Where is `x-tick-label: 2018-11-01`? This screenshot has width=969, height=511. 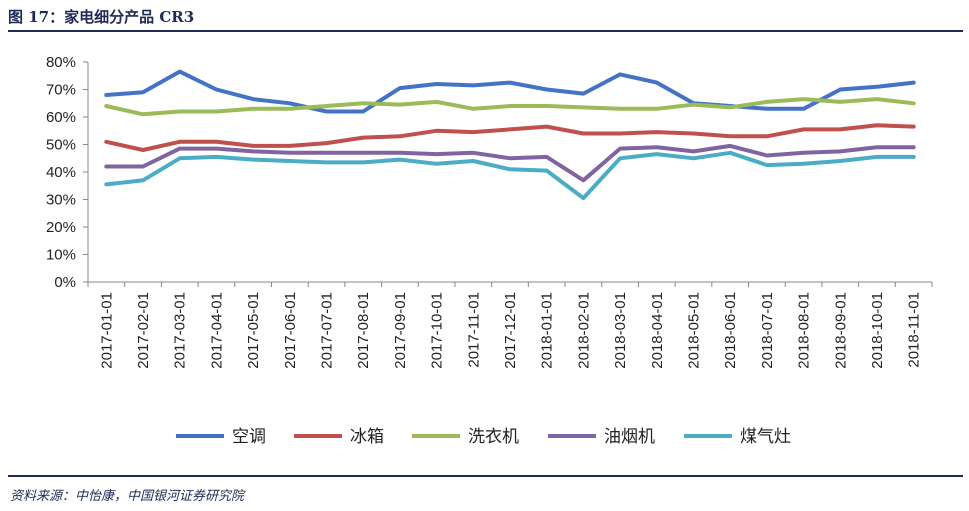 x-tick-label: 2018-11-01 is located at coordinates (914, 330).